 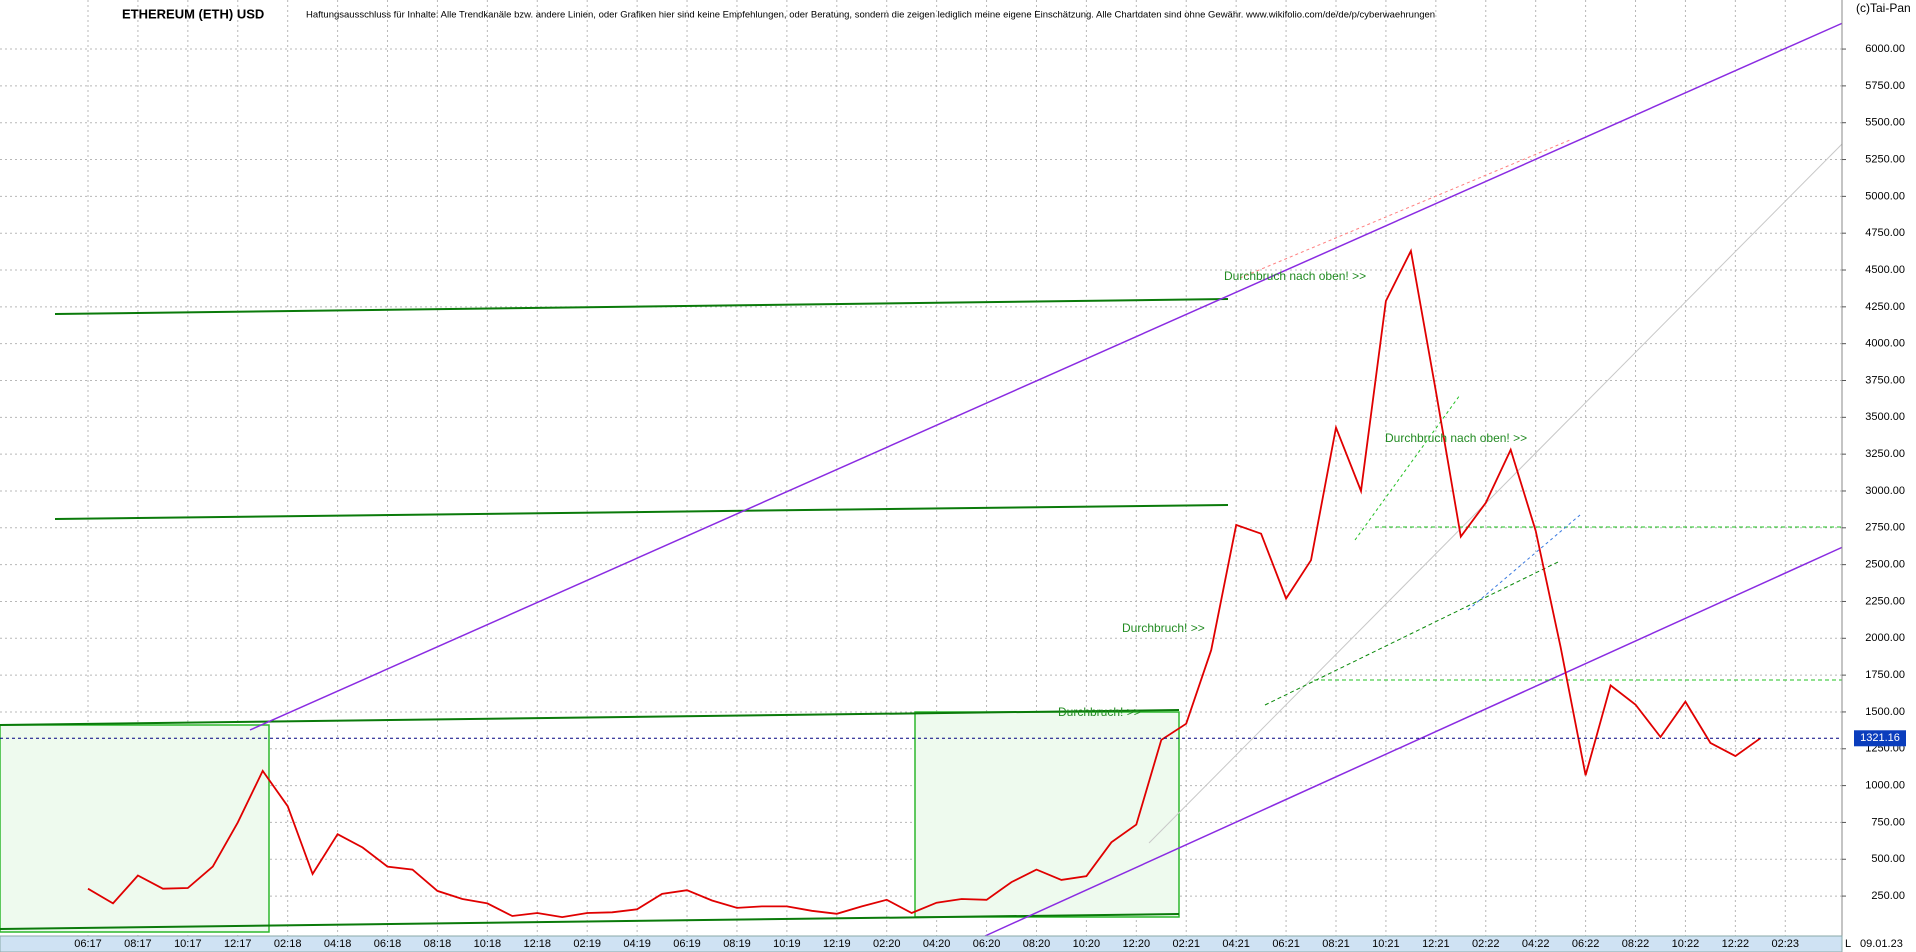 I want to click on y-tick-label: 1000.00, so click(x=1885, y=786).